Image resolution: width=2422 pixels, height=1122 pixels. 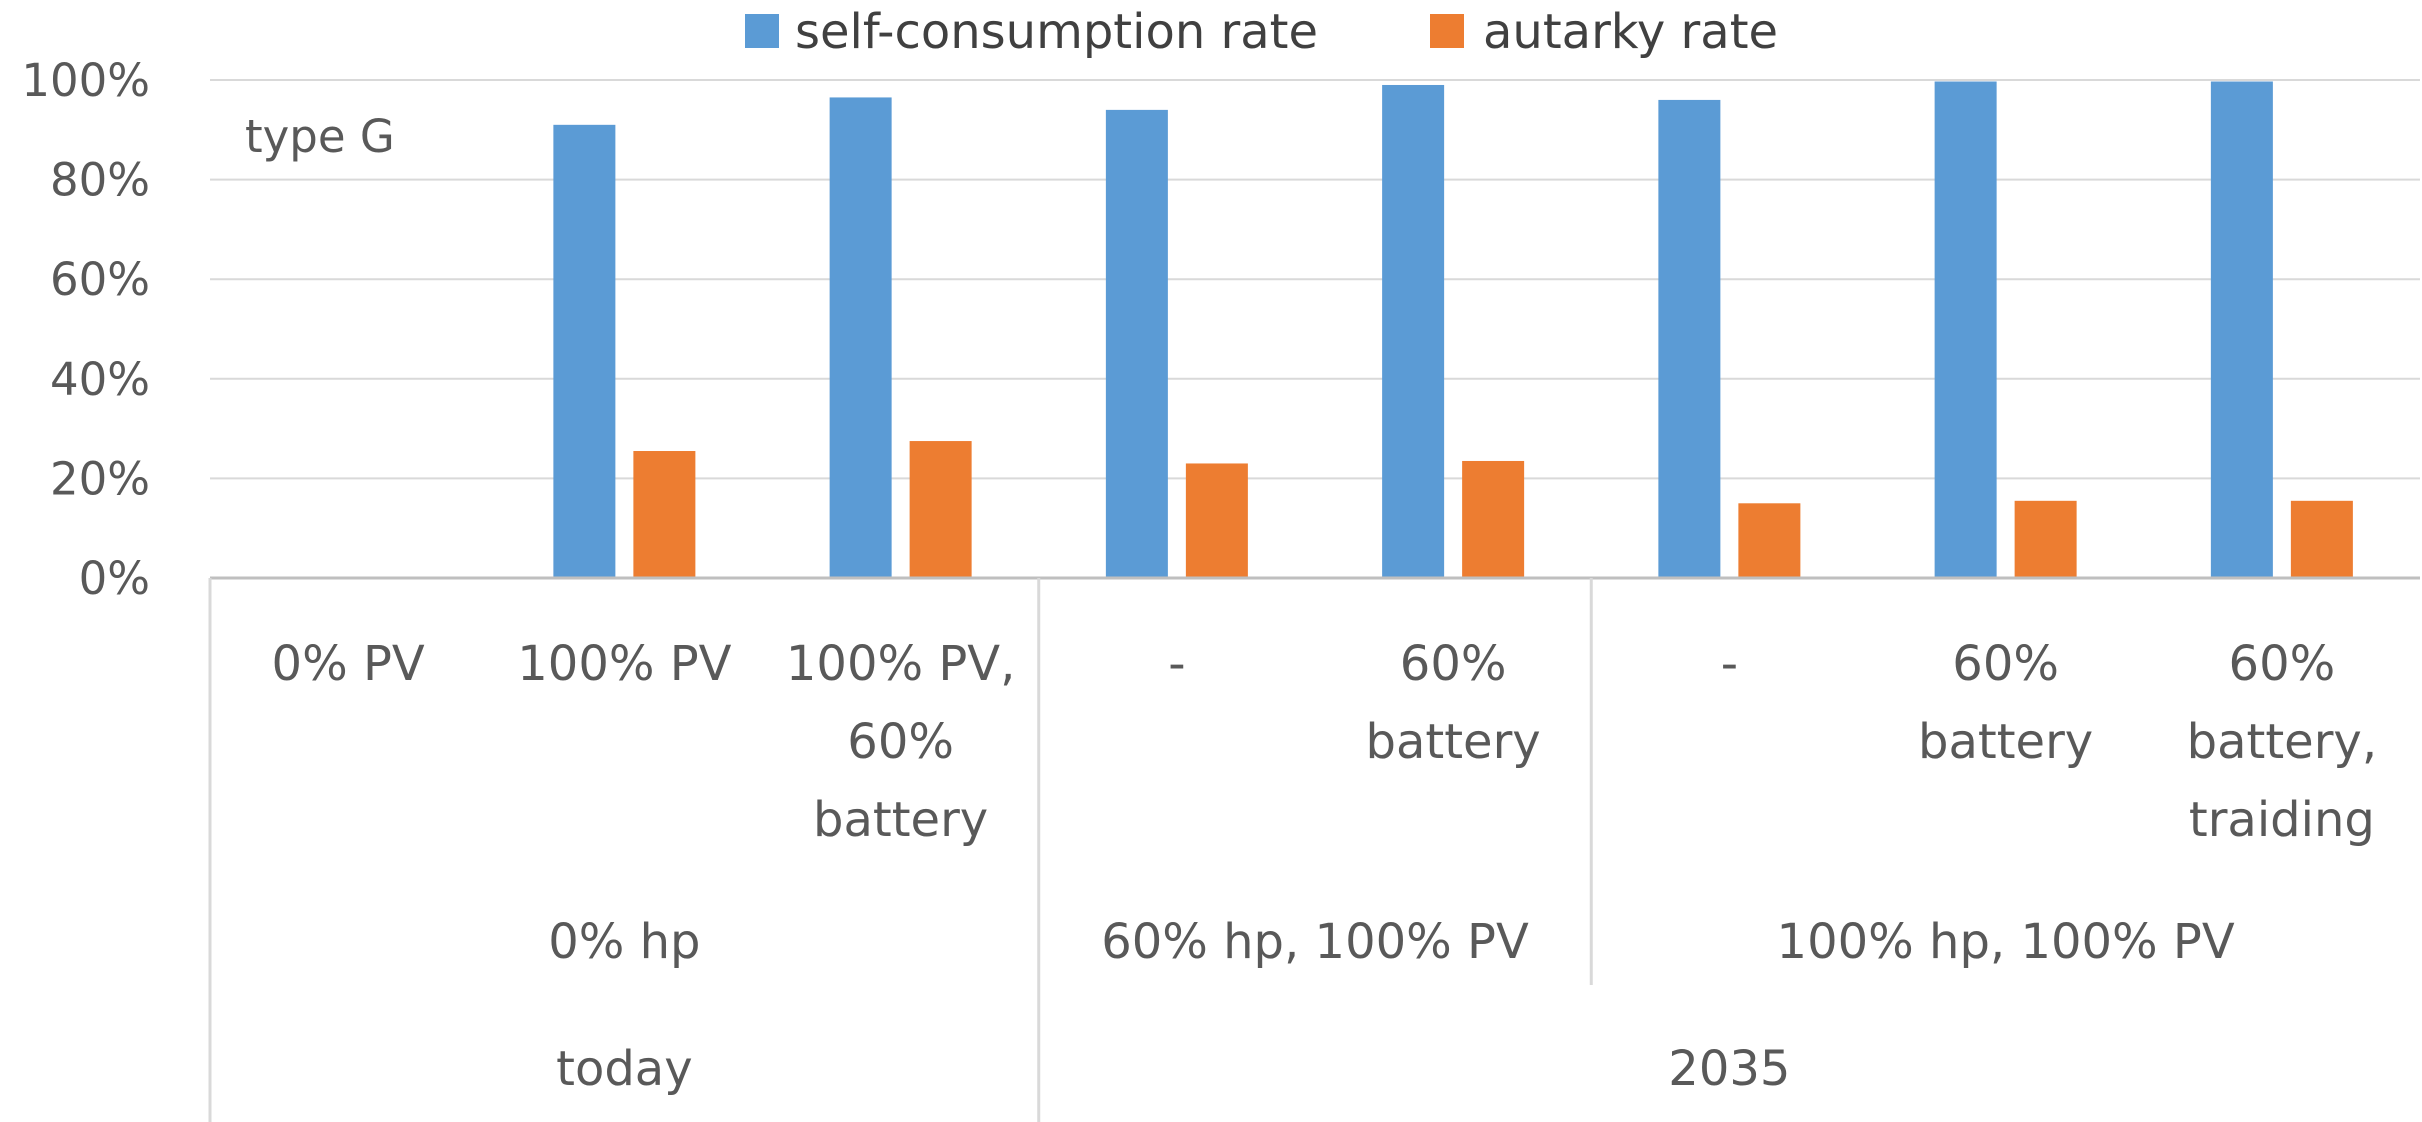 I want to click on legend: self-consumption rate autarky rate, so click(x=1261, y=32).